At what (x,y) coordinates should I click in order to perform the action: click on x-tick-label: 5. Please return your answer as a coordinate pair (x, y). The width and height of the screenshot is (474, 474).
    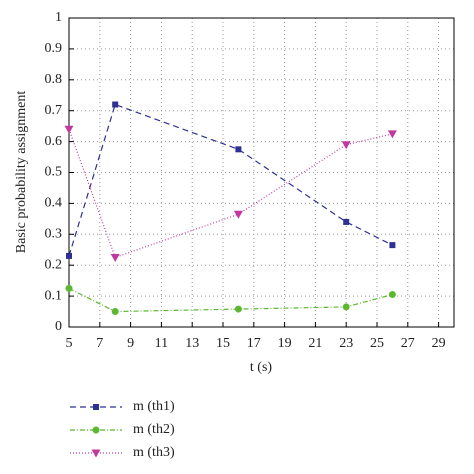
    Looking at the image, I should click on (69, 343).